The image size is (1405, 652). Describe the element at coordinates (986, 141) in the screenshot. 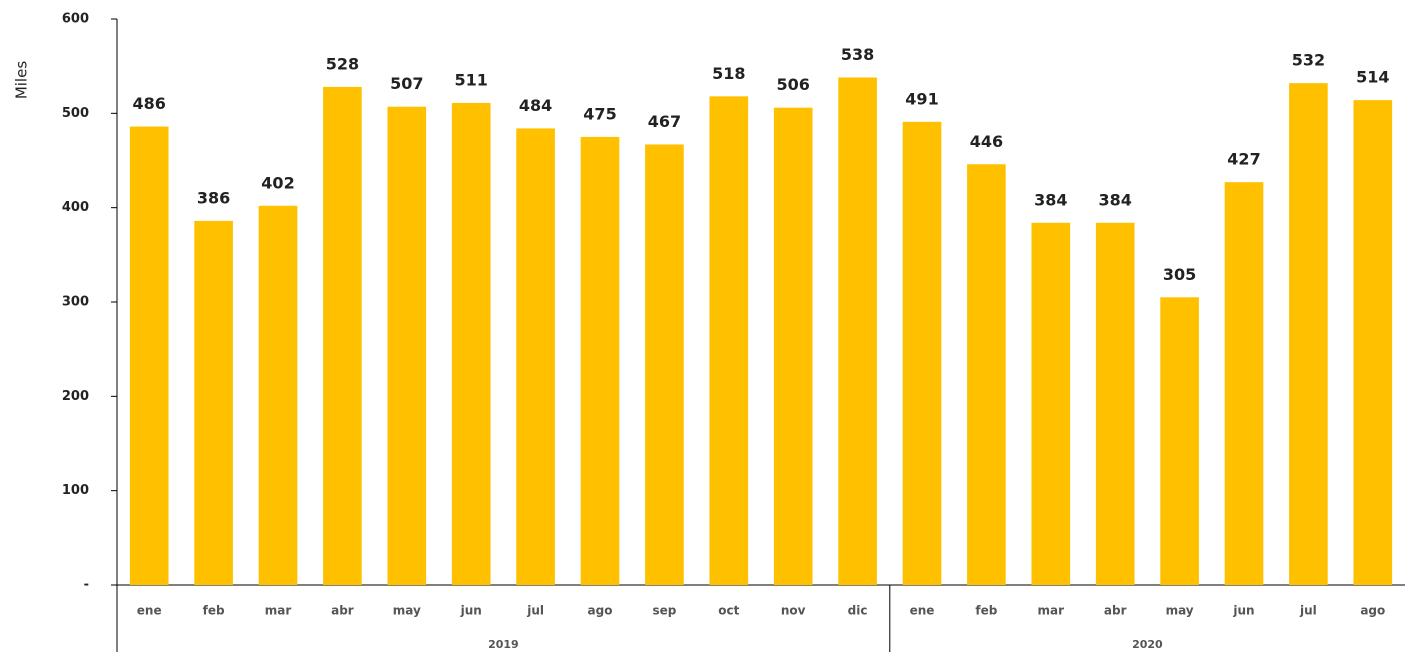

I see `data-label: 446` at that location.